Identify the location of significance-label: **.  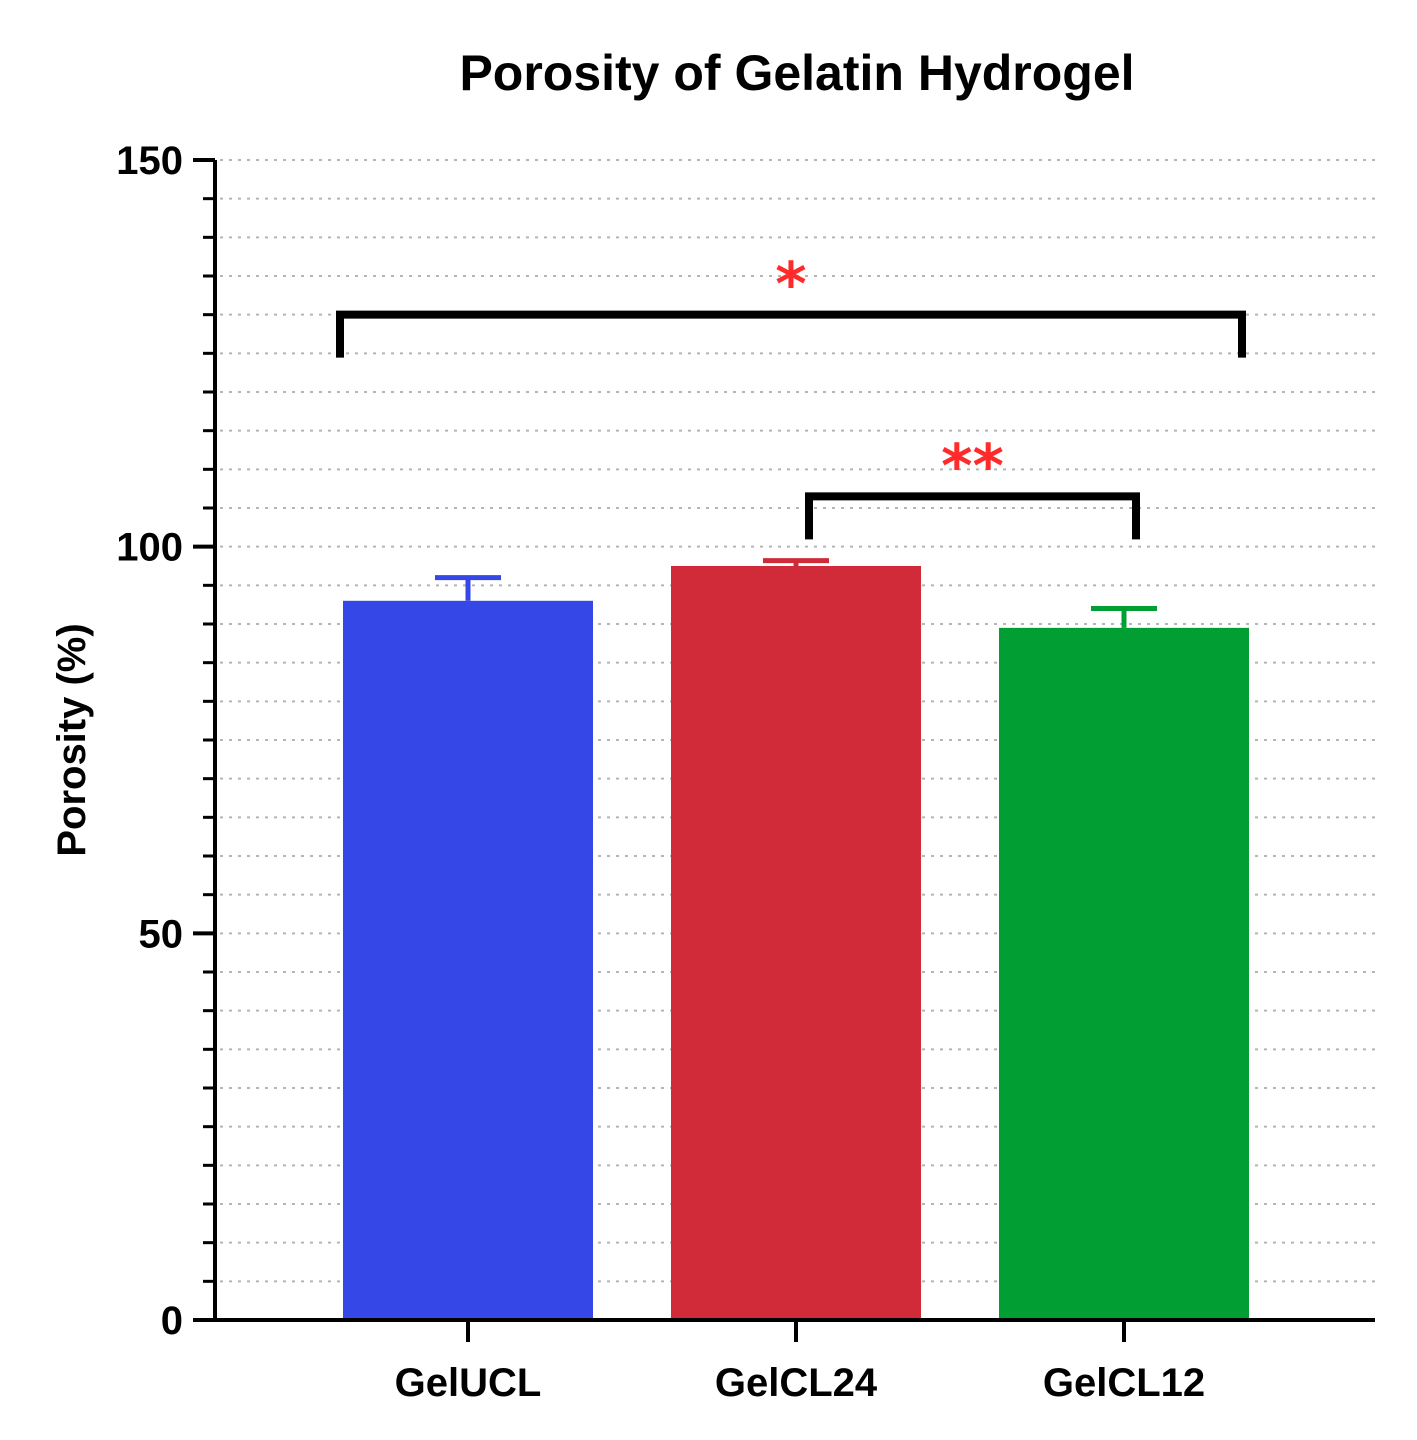
(972, 466).